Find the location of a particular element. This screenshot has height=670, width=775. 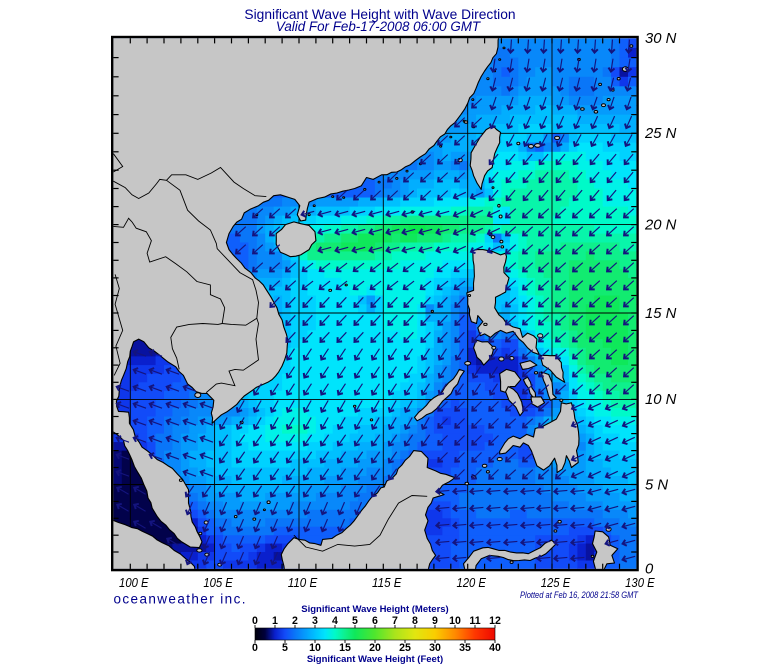

svg-text: 100 E is located at coordinates (134, 583).